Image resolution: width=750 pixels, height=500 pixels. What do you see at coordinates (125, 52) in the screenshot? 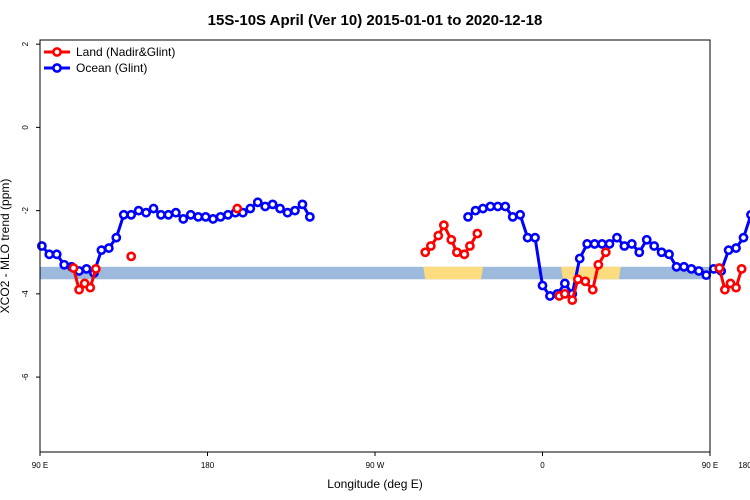
I see `land-legend-label: Land (Nadir&Glint)` at bounding box center [125, 52].